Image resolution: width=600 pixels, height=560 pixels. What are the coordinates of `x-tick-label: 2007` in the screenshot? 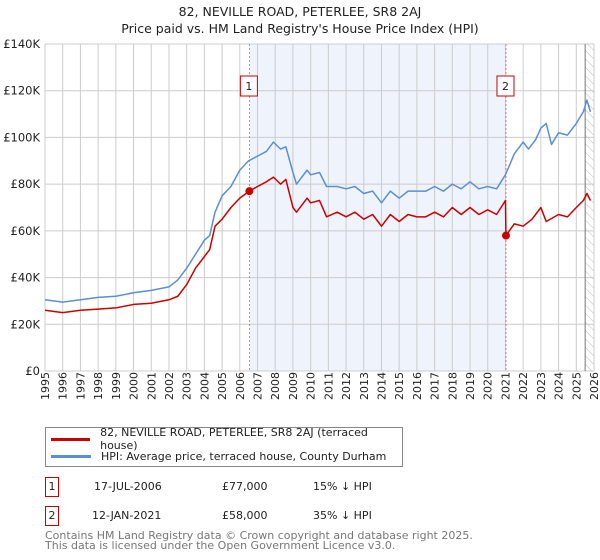 It's located at (258, 386).